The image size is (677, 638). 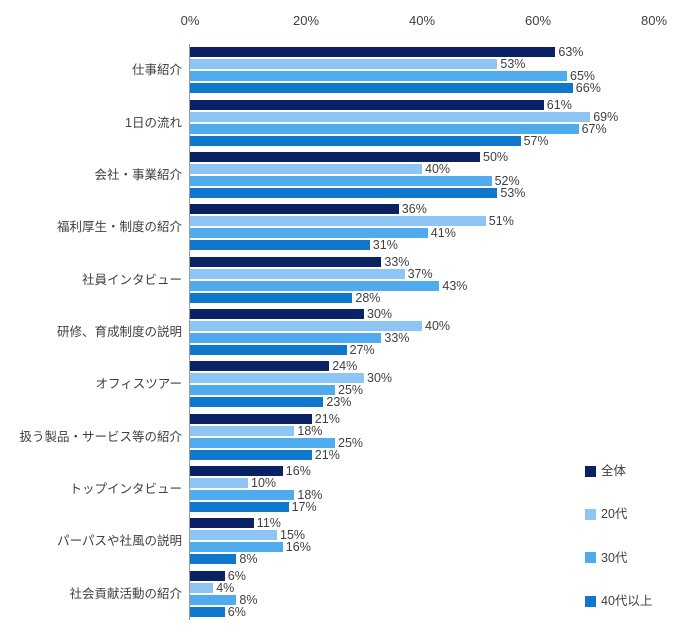 What do you see at coordinates (496, 156) in the screenshot?
I see `bar-value-label: 50%` at bounding box center [496, 156].